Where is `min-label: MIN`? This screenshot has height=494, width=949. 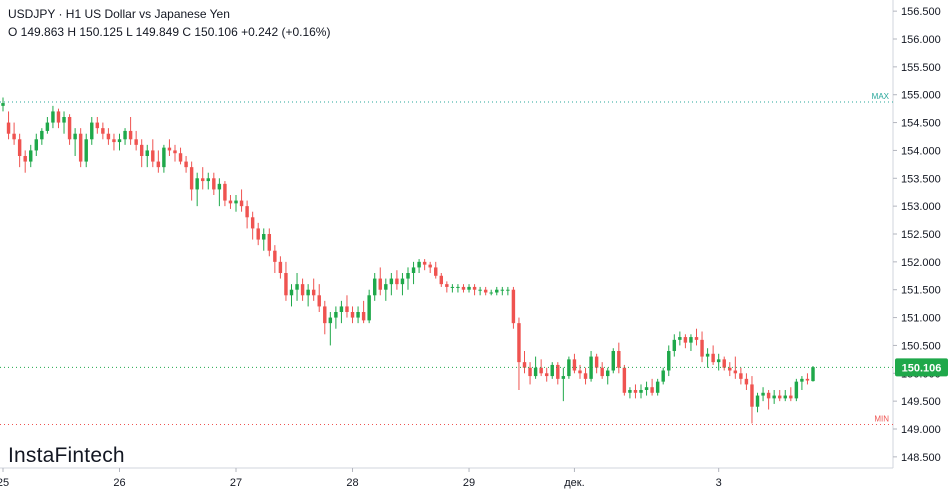
min-label: MIN is located at coordinates (881, 419).